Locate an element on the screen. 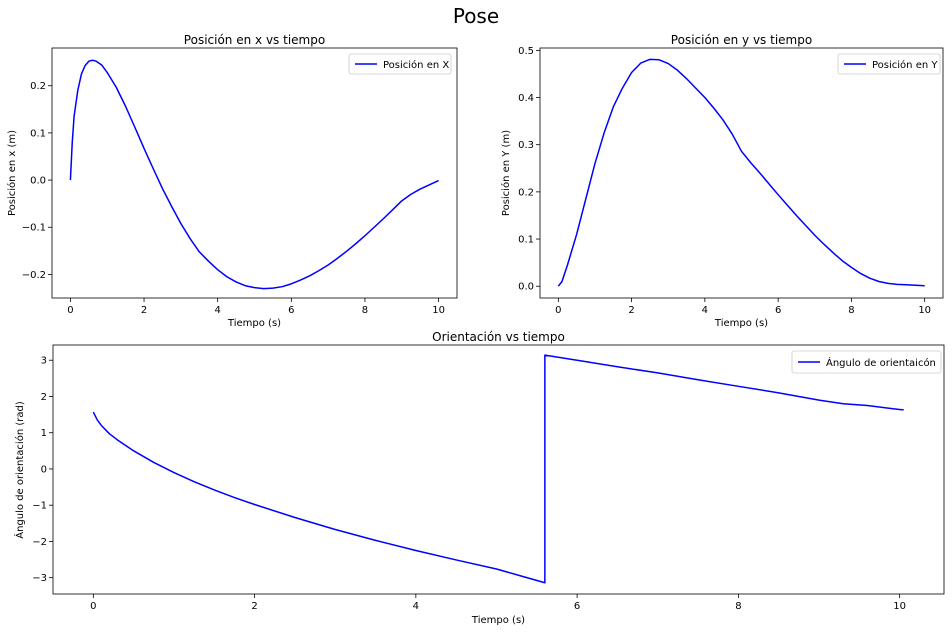 The width and height of the screenshot is (952, 632). y-tick-label: −2 is located at coordinates (39, 542).